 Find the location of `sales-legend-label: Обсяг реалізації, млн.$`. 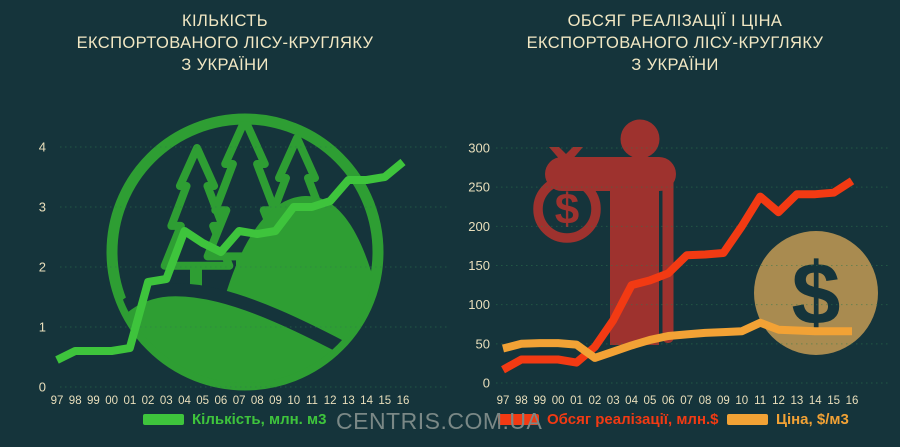

sales-legend-label: Обсяг реалізації, млн.$ is located at coordinates (633, 419).